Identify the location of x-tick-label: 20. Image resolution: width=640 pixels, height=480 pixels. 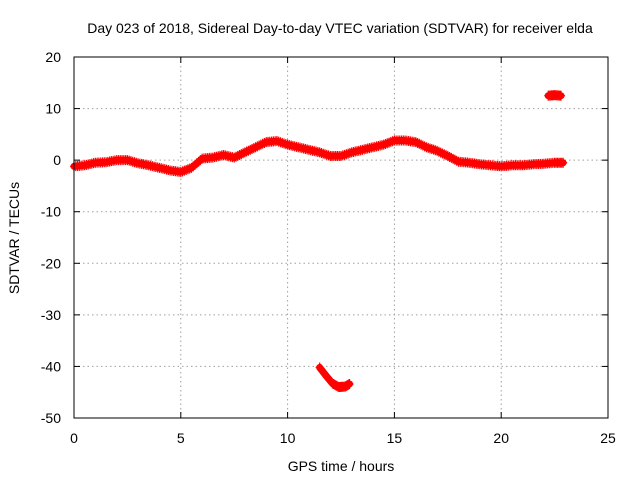
(501, 438).